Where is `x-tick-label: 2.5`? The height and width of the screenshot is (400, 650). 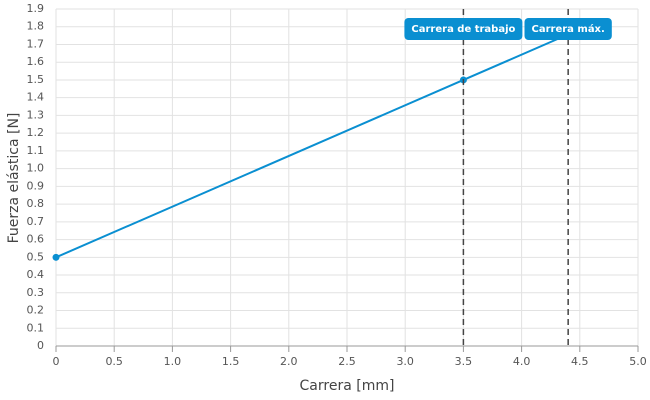 x-tick-label: 2.5 is located at coordinates (347, 361).